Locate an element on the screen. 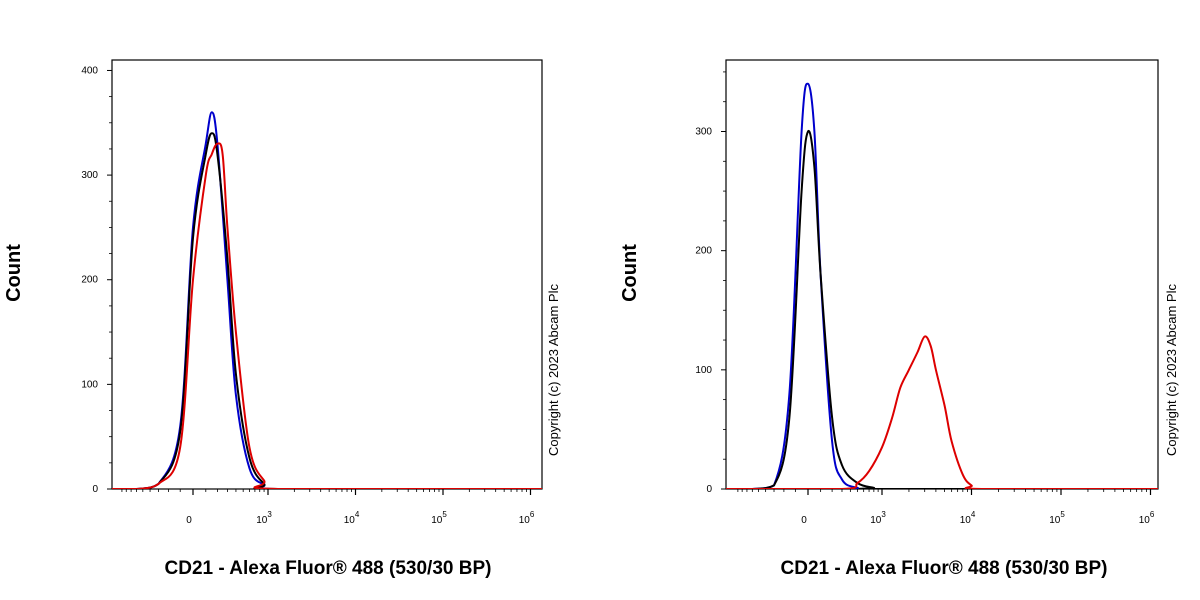 Image resolution: width=1200 pixels, height=600 pixels. y-tick-label: 400 is located at coordinates (89, 70).